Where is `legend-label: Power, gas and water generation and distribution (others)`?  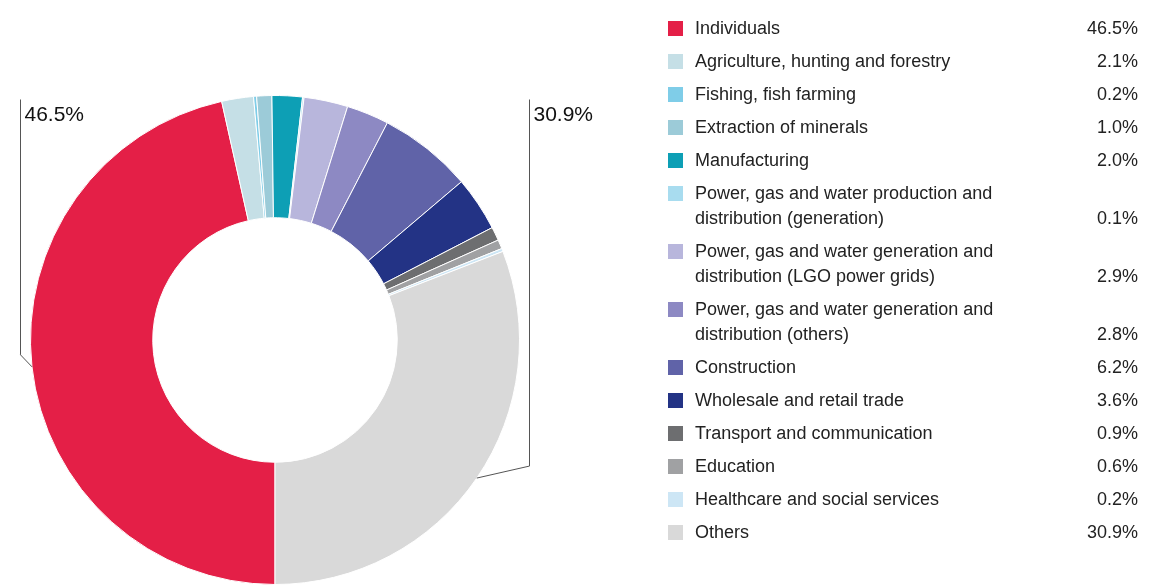 legend-label: Power, gas and water generation and distribution (others) is located at coordinates (845, 322).